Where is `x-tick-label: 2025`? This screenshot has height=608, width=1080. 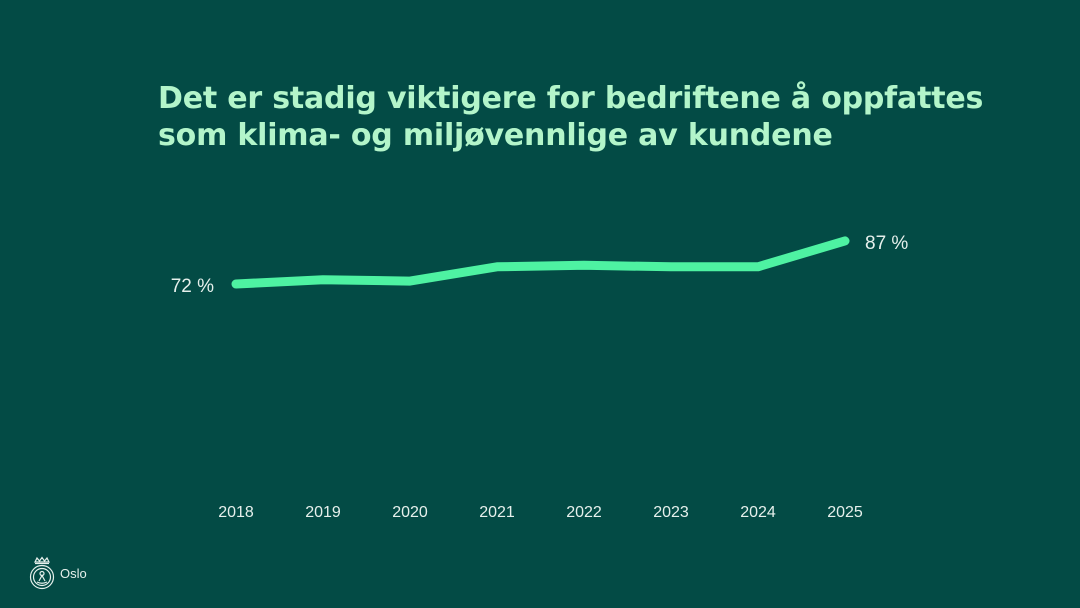 x-tick-label: 2025 is located at coordinates (845, 512).